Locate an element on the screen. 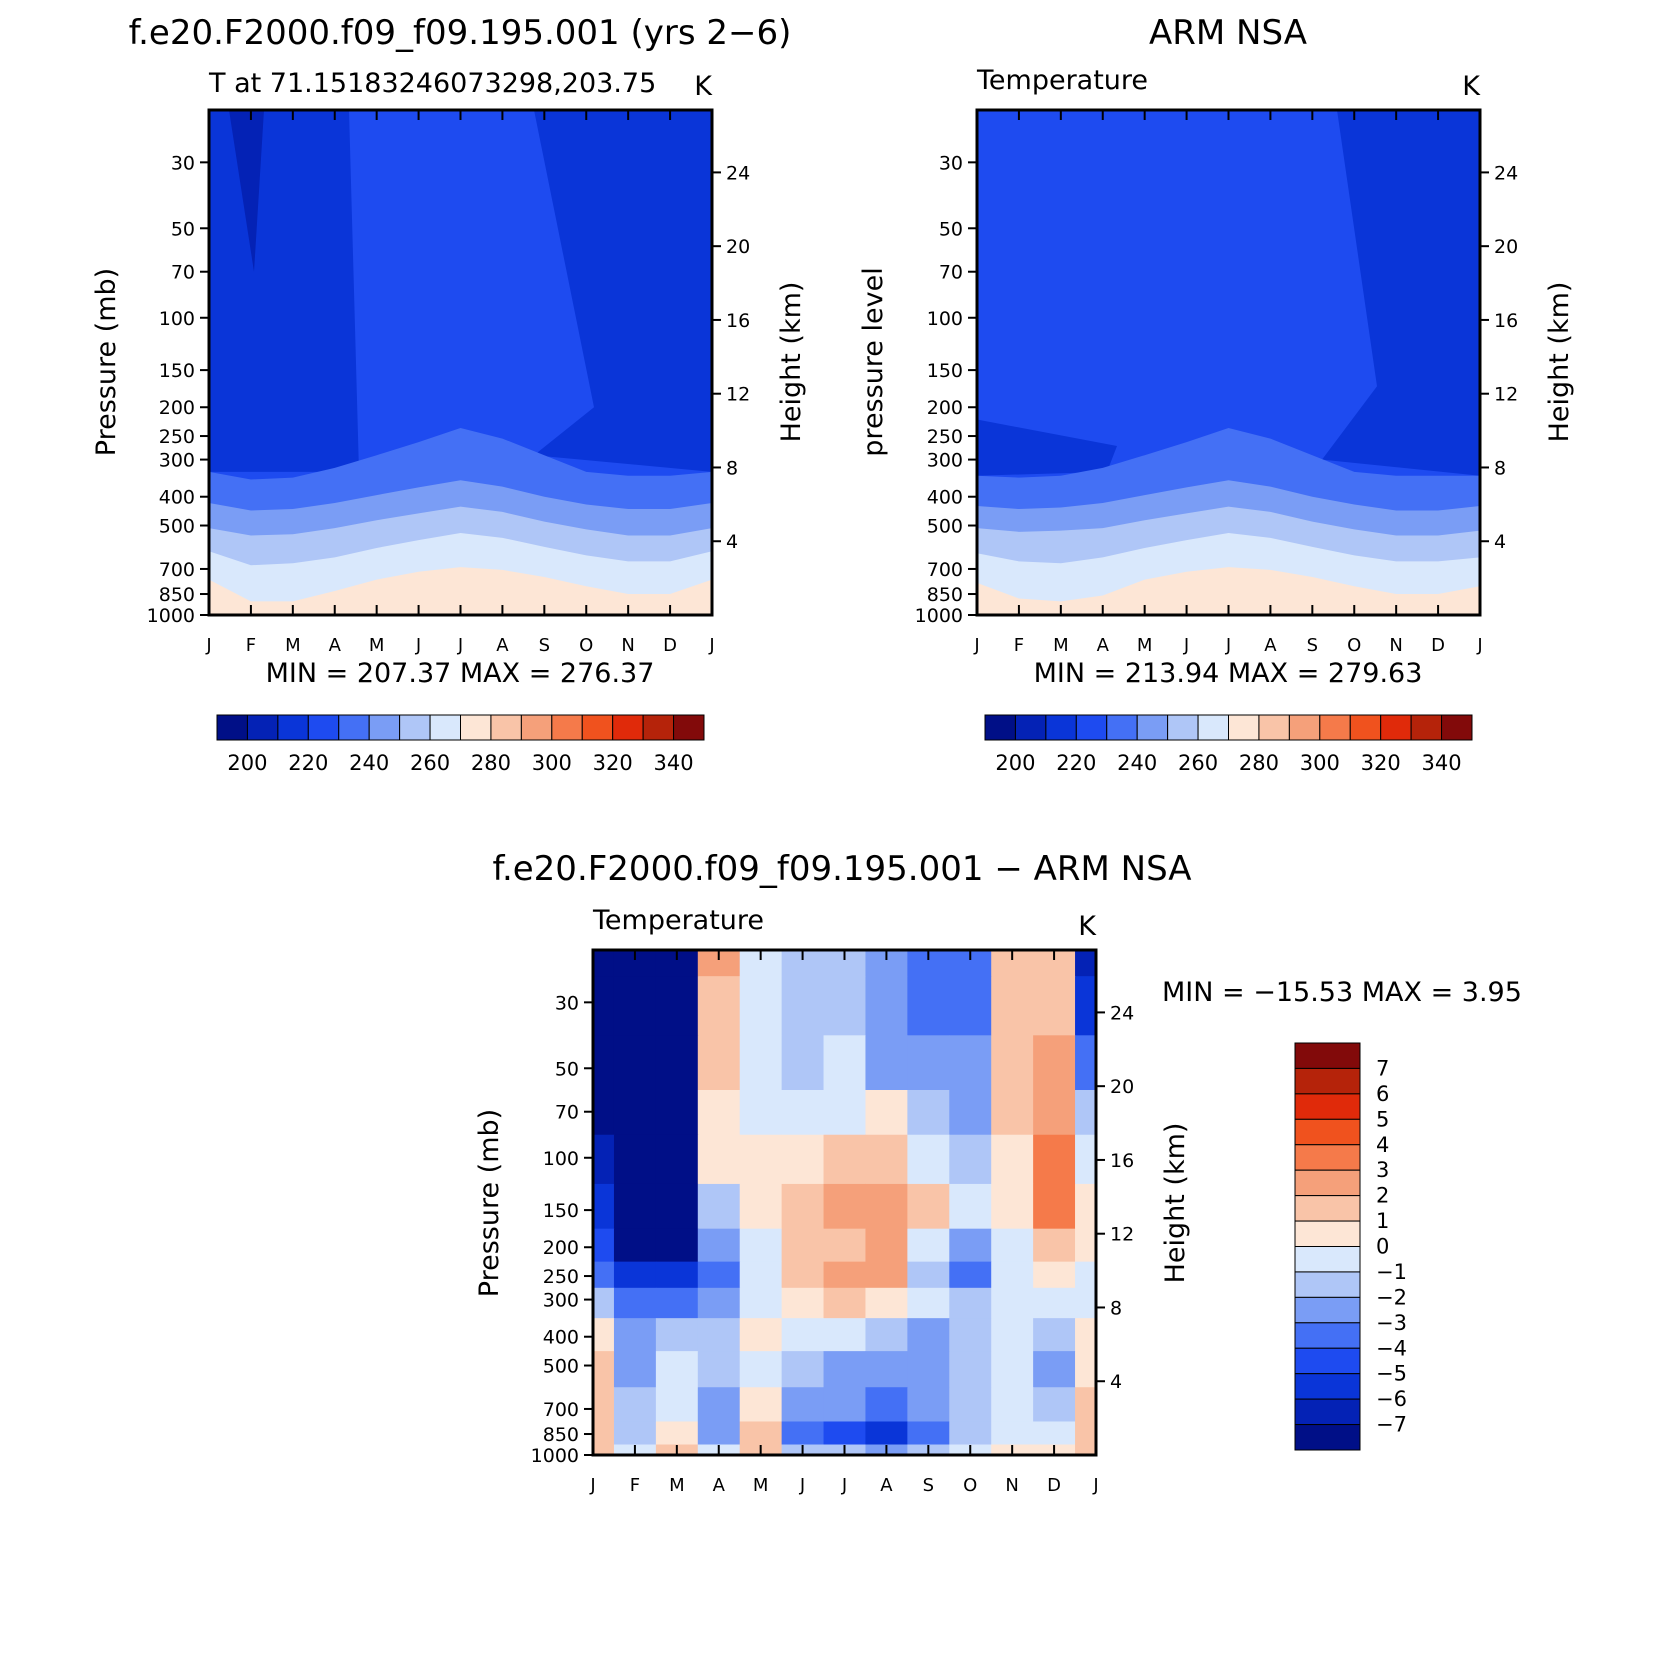 This screenshot has height=1669, width=1669. x-tick-label: A is located at coordinates (719, 1485).